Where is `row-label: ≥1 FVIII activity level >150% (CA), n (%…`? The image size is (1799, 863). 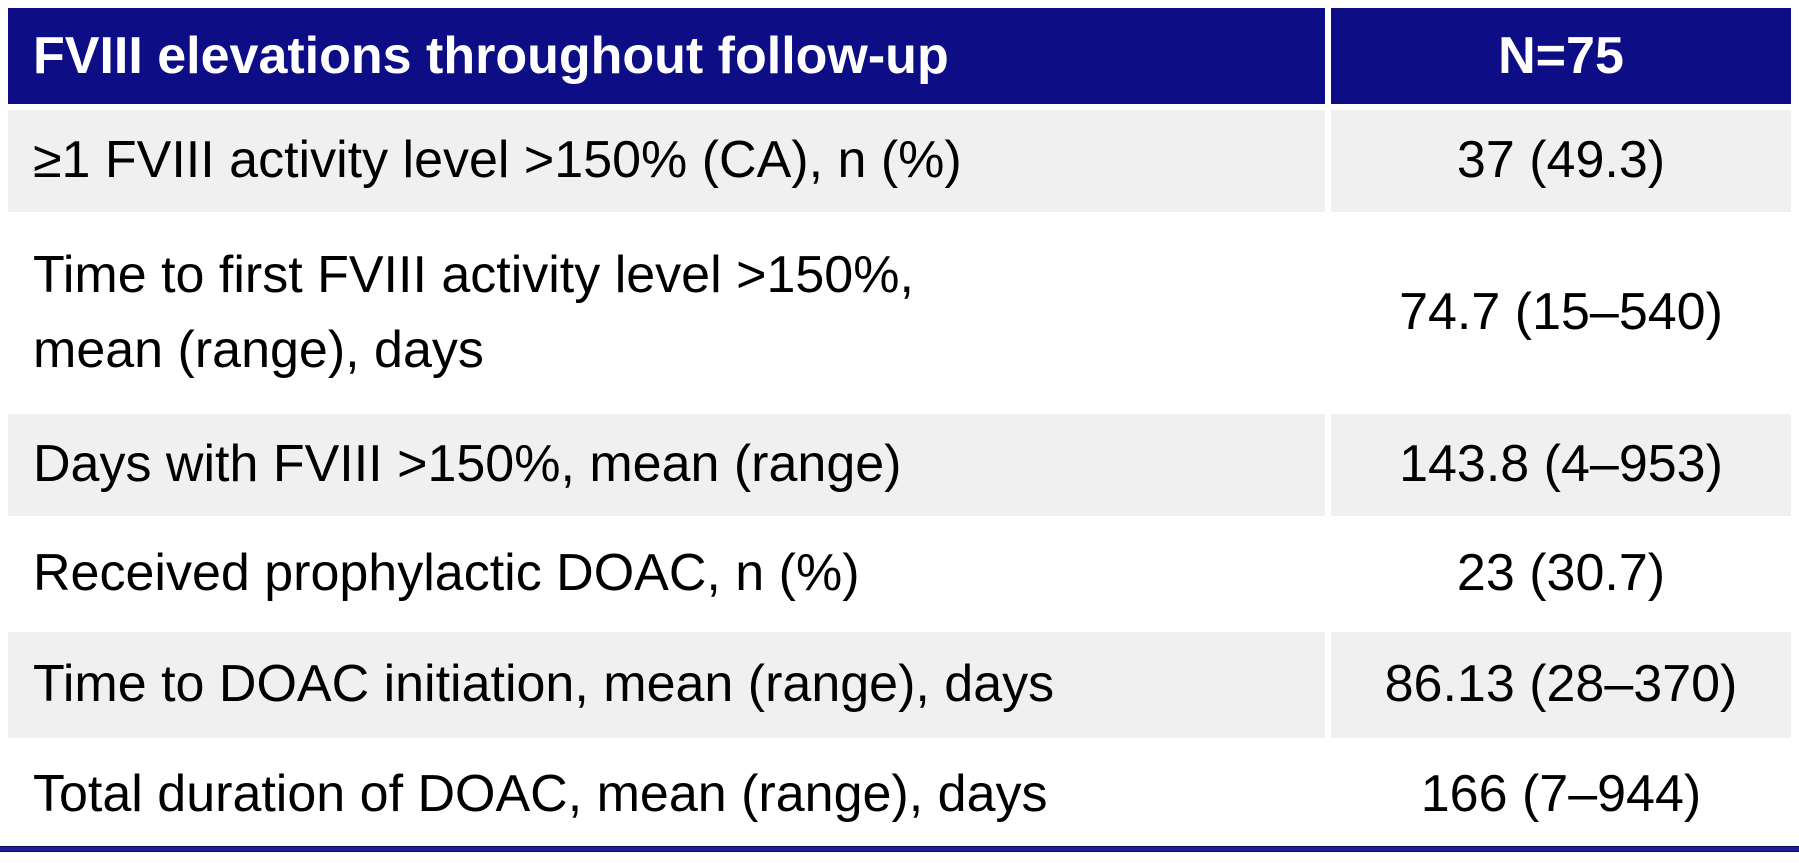 row-label: ≥1 FVIII activity level >150% (CA), n (%… is located at coordinates (497, 160).